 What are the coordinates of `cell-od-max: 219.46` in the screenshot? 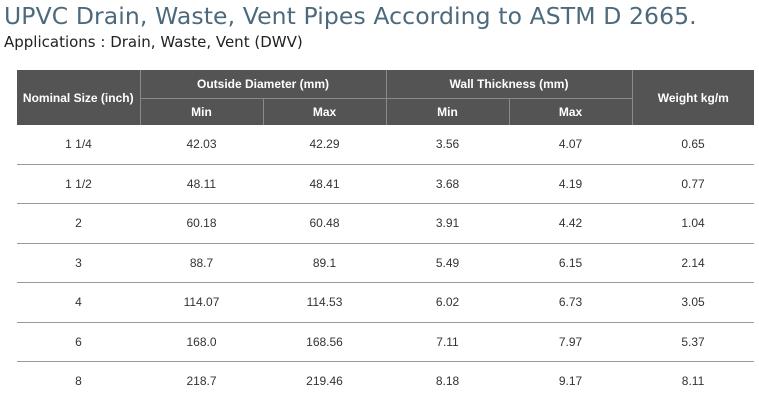 It's located at (324, 381).